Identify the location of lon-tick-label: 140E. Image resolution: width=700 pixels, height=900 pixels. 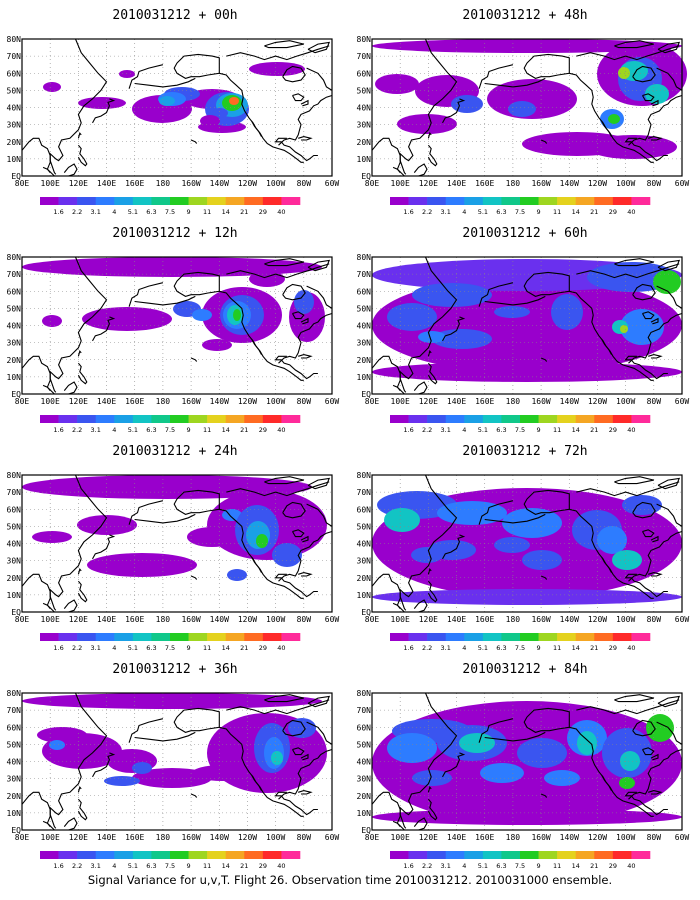
(456, 183).